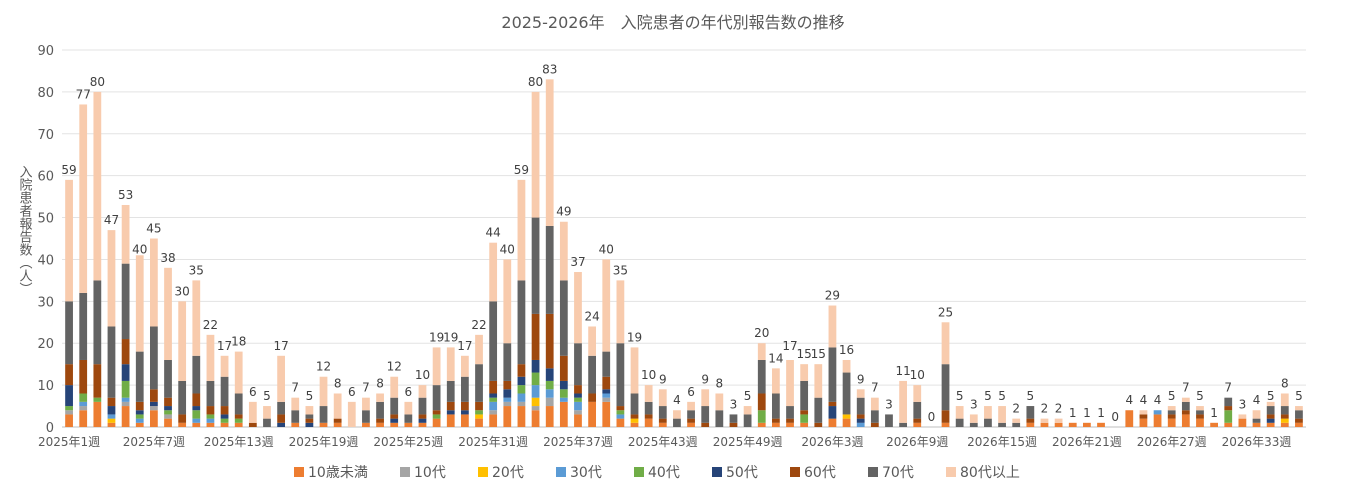  I want to click on legend-label: 40代, so click(664, 473).